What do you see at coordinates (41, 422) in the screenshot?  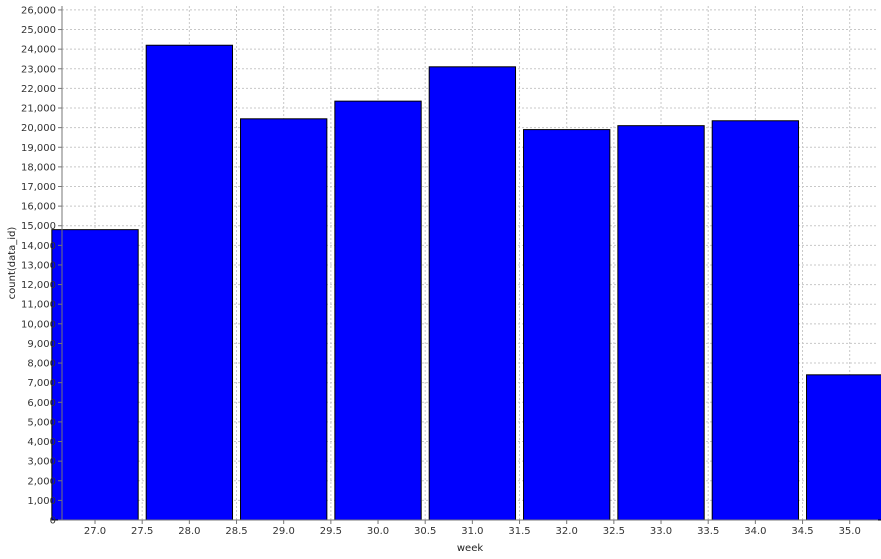 I see `y-tick-label: 5,000` at bounding box center [41, 422].